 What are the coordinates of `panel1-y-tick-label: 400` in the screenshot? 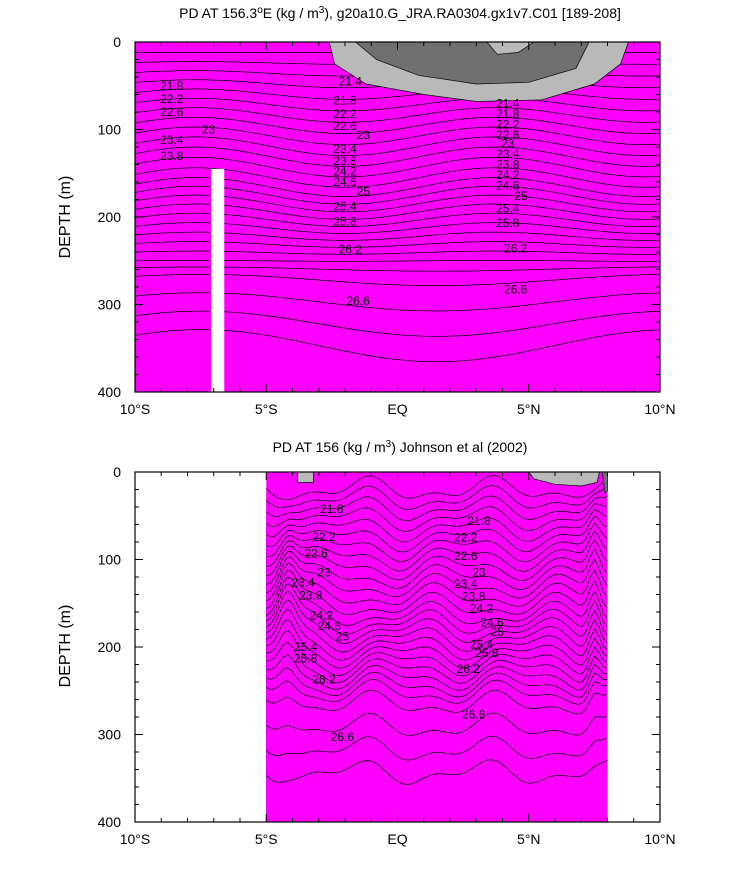 It's located at (110, 392).